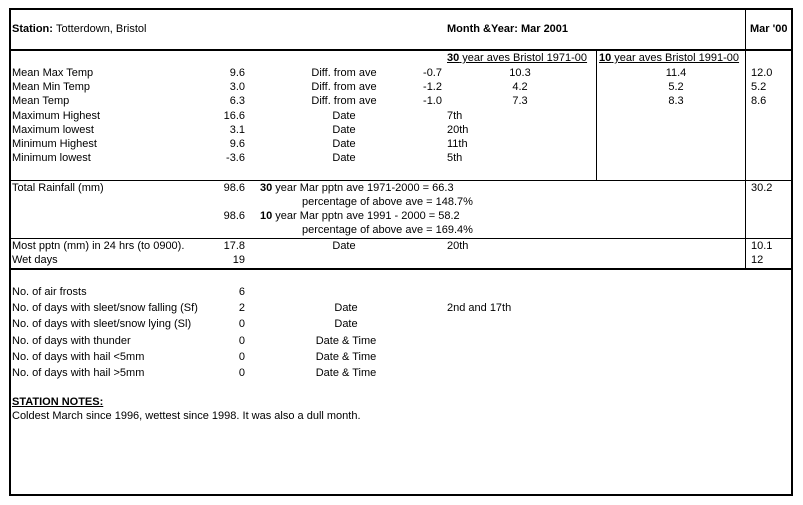 The height and width of the screenshot is (505, 803). I want to click on ave10-value: 8.3, so click(676, 101).